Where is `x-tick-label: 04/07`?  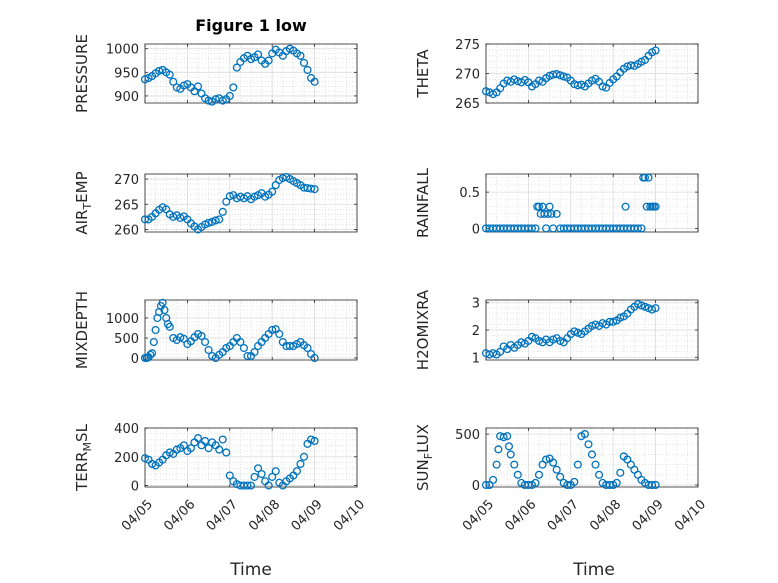 x-tick-label: 04/07 is located at coordinates (222, 515).